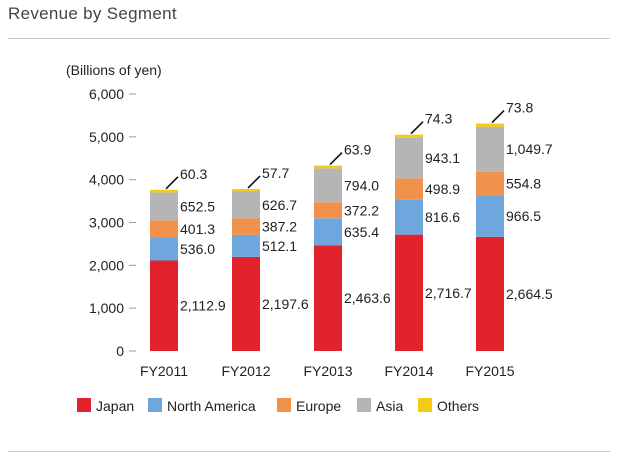 The height and width of the screenshot is (455, 622). I want to click on data-label: 536.0, so click(197, 249).